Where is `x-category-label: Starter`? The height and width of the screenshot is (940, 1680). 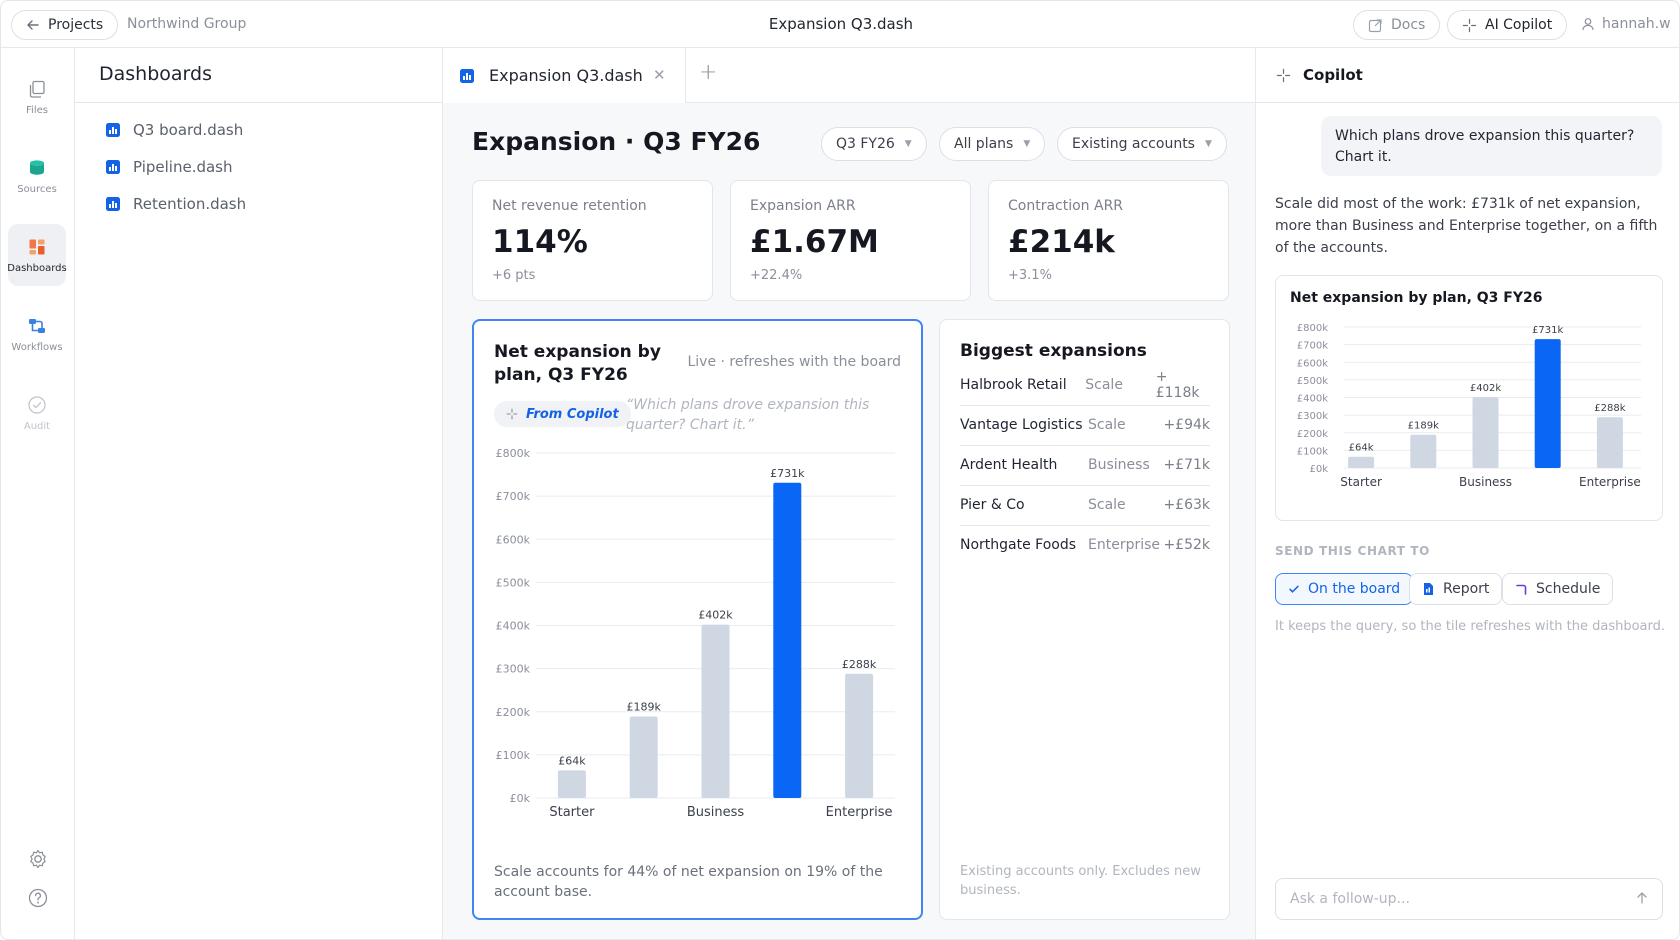
x-category-label: Starter is located at coordinates (1361, 482).